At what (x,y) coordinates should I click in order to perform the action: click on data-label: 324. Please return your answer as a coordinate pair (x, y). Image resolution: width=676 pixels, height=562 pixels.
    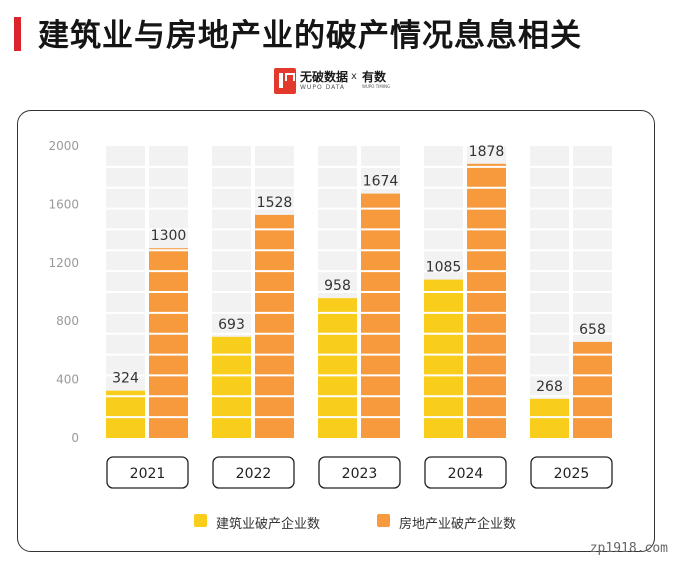
    Looking at the image, I should click on (125, 379).